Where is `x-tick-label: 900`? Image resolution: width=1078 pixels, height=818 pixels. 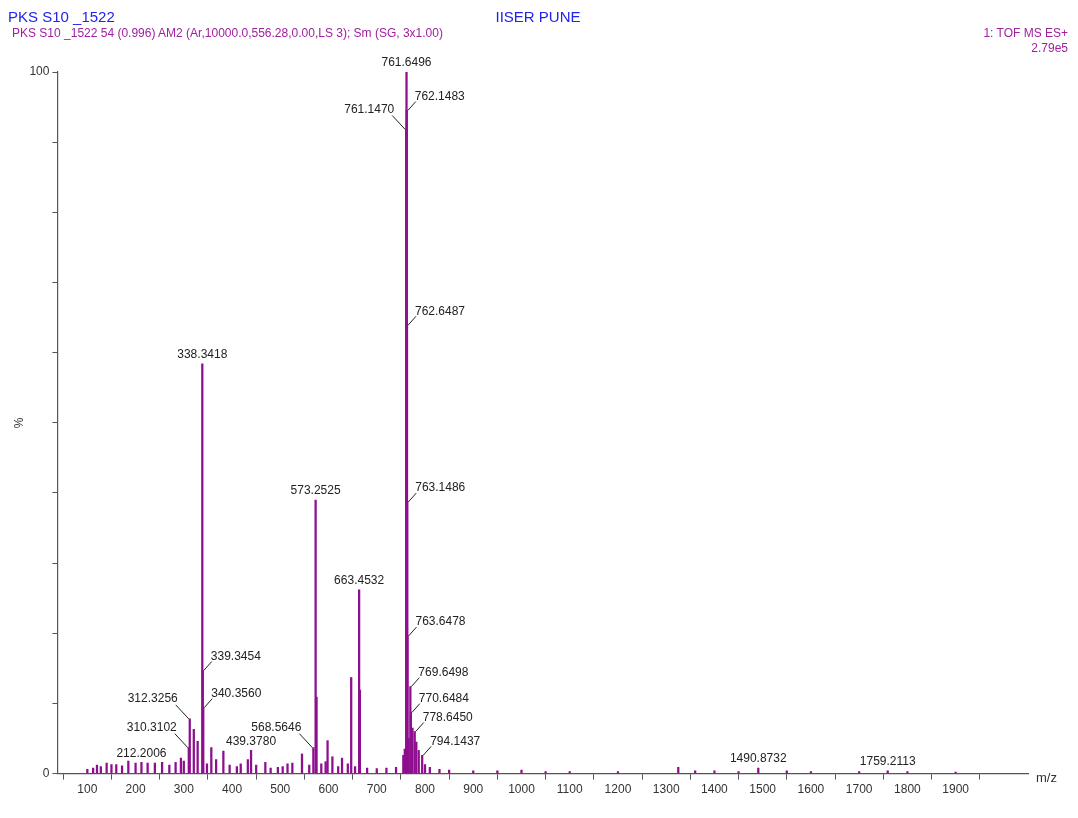
x-tick-label: 900 is located at coordinates (473, 789).